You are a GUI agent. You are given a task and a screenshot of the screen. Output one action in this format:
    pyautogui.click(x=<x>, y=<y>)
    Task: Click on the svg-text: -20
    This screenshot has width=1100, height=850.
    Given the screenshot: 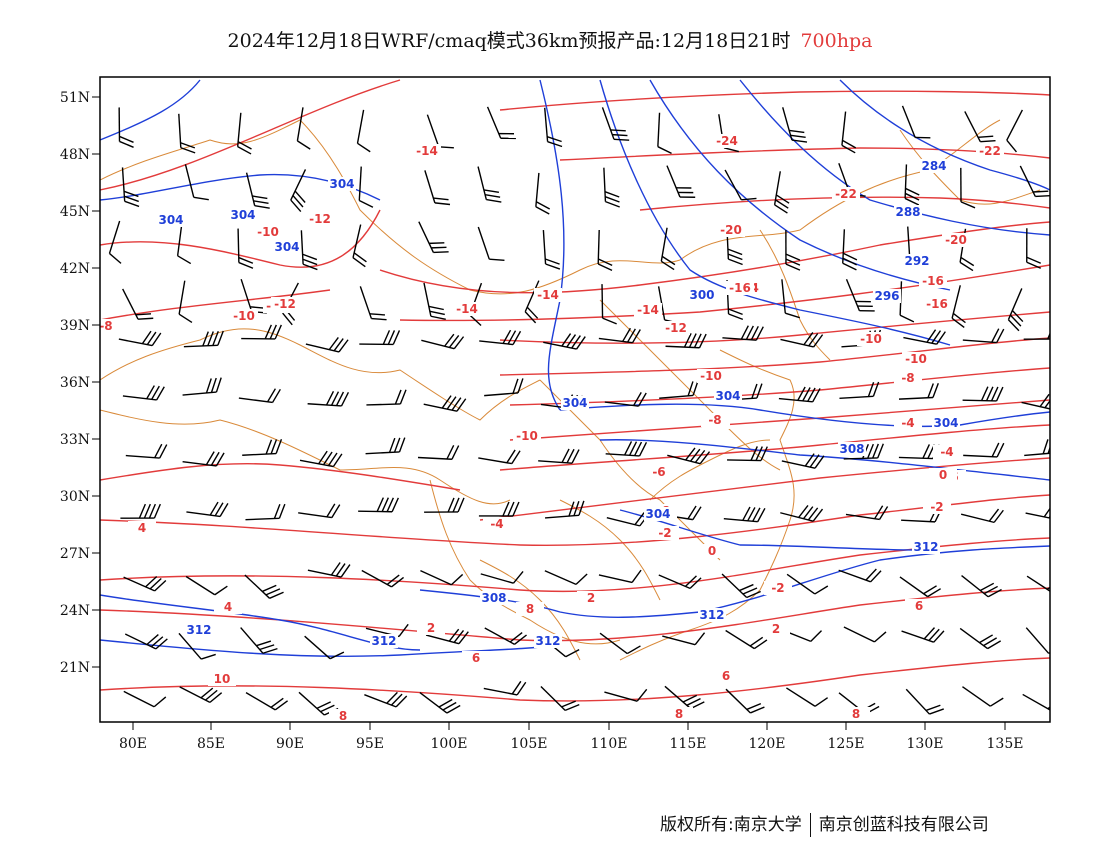 What is the action you would take?
    pyautogui.click(x=956, y=240)
    